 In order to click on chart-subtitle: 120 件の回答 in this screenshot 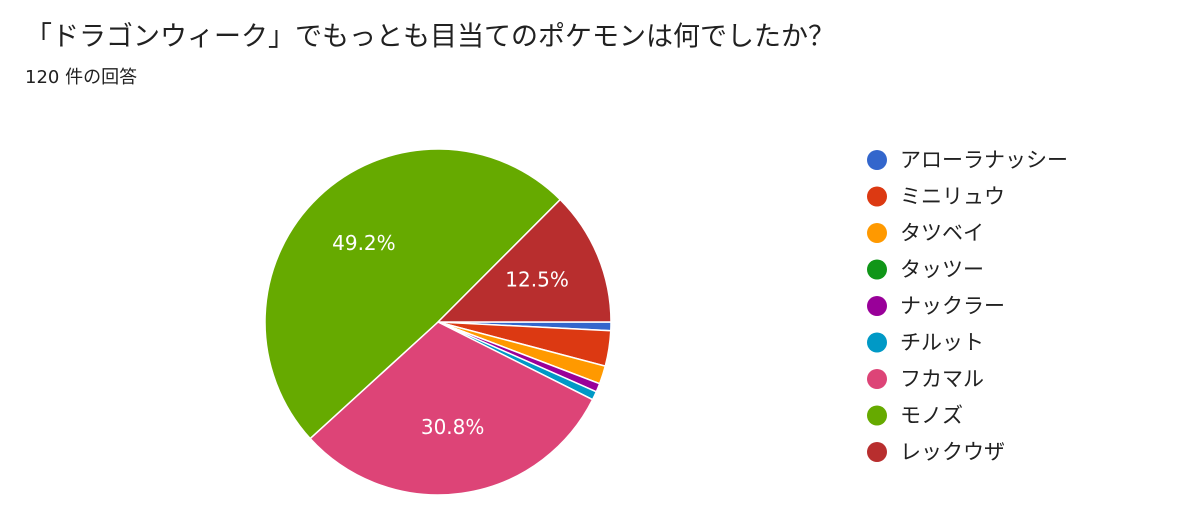, I will do `click(81, 77)`.